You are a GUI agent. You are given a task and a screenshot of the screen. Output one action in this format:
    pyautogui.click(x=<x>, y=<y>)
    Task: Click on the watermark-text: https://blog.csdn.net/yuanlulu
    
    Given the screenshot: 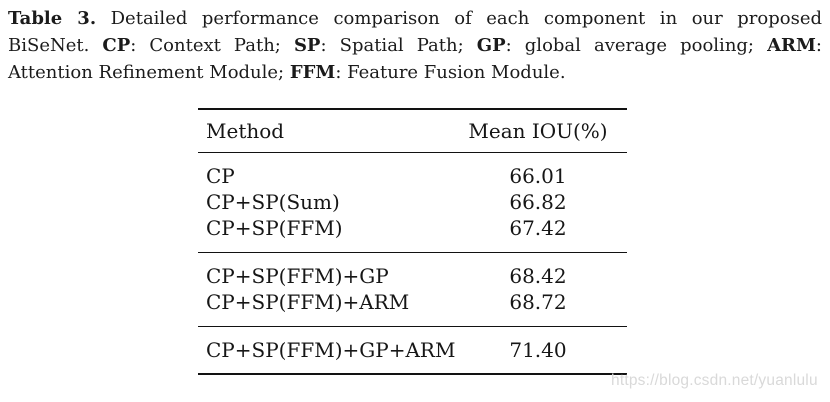 What is the action you would take?
    pyautogui.click(x=714, y=380)
    